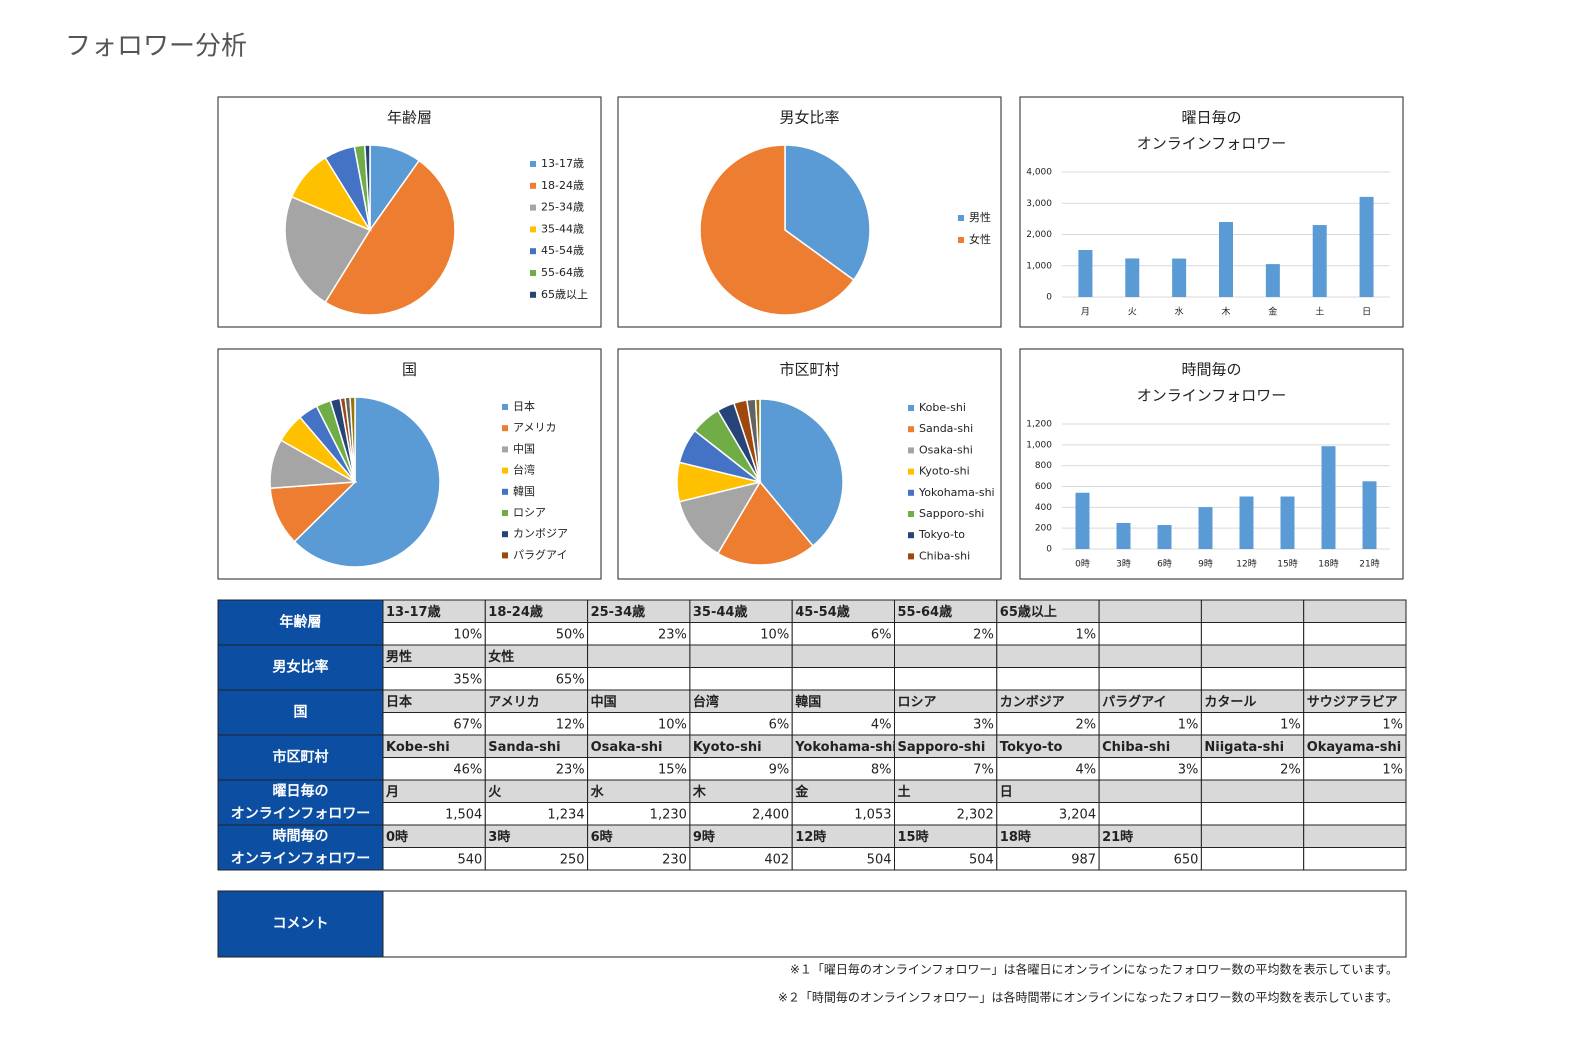 This screenshot has height=1043, width=1591. Describe the element at coordinates (704, 837) in the screenshot. I see `table-key: 9時` at that location.